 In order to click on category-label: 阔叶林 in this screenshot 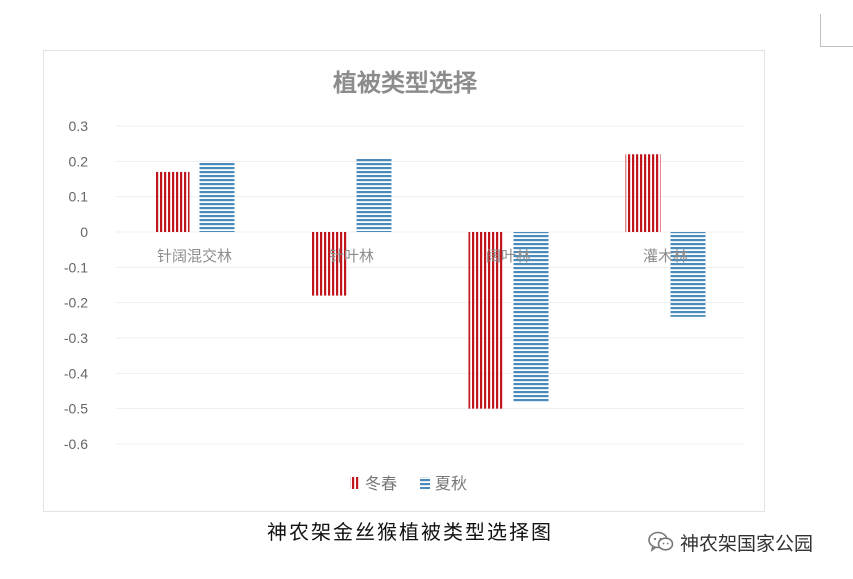, I will do `click(508, 256)`.